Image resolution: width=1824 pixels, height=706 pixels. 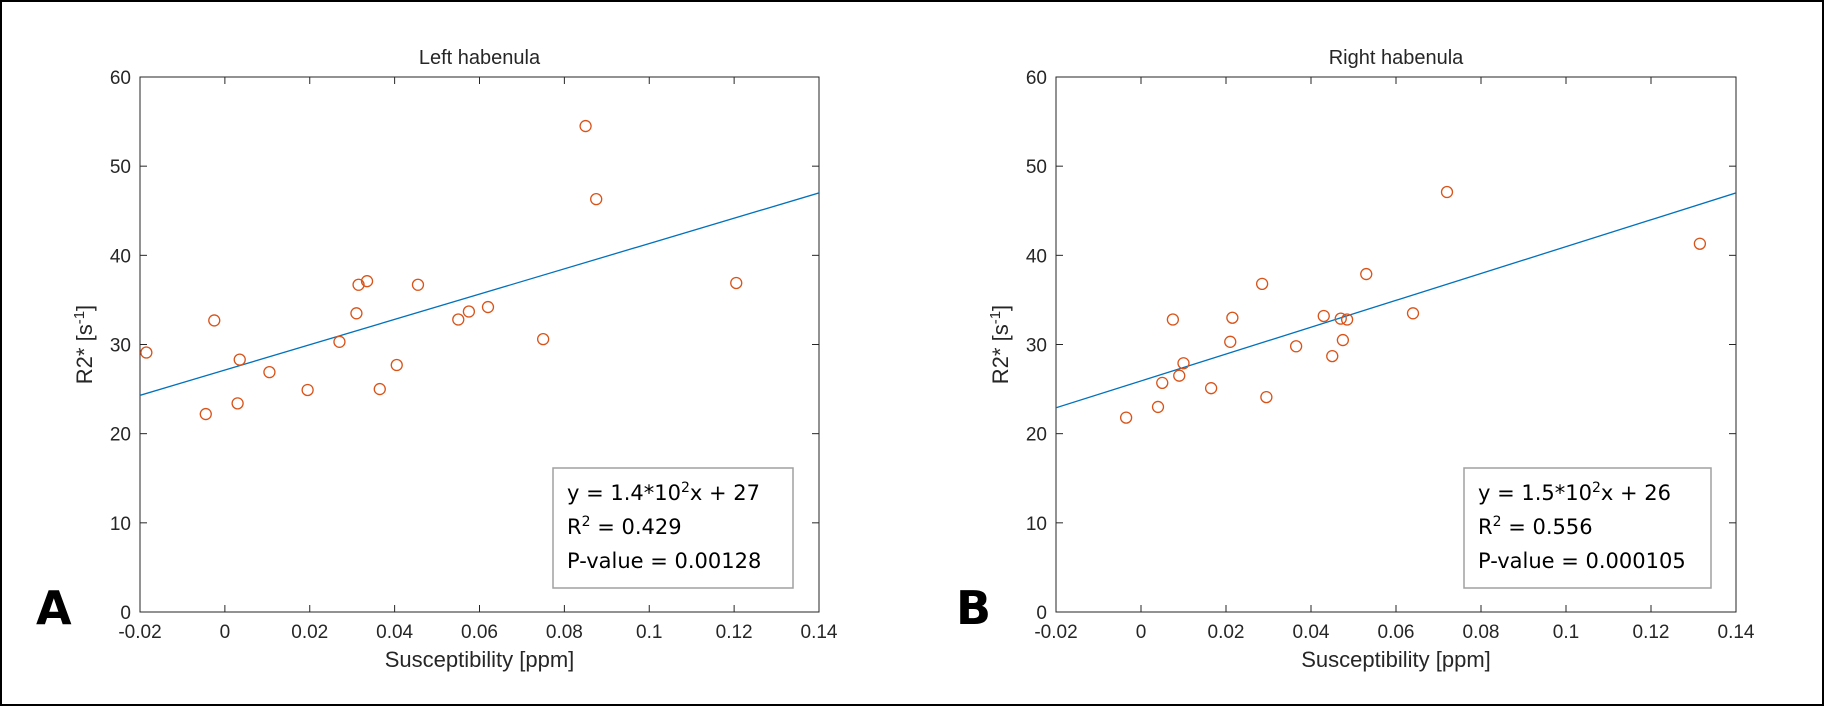 I want to click on fit-equation-prefix: y = 1.5*10, so click(x=1535, y=493).